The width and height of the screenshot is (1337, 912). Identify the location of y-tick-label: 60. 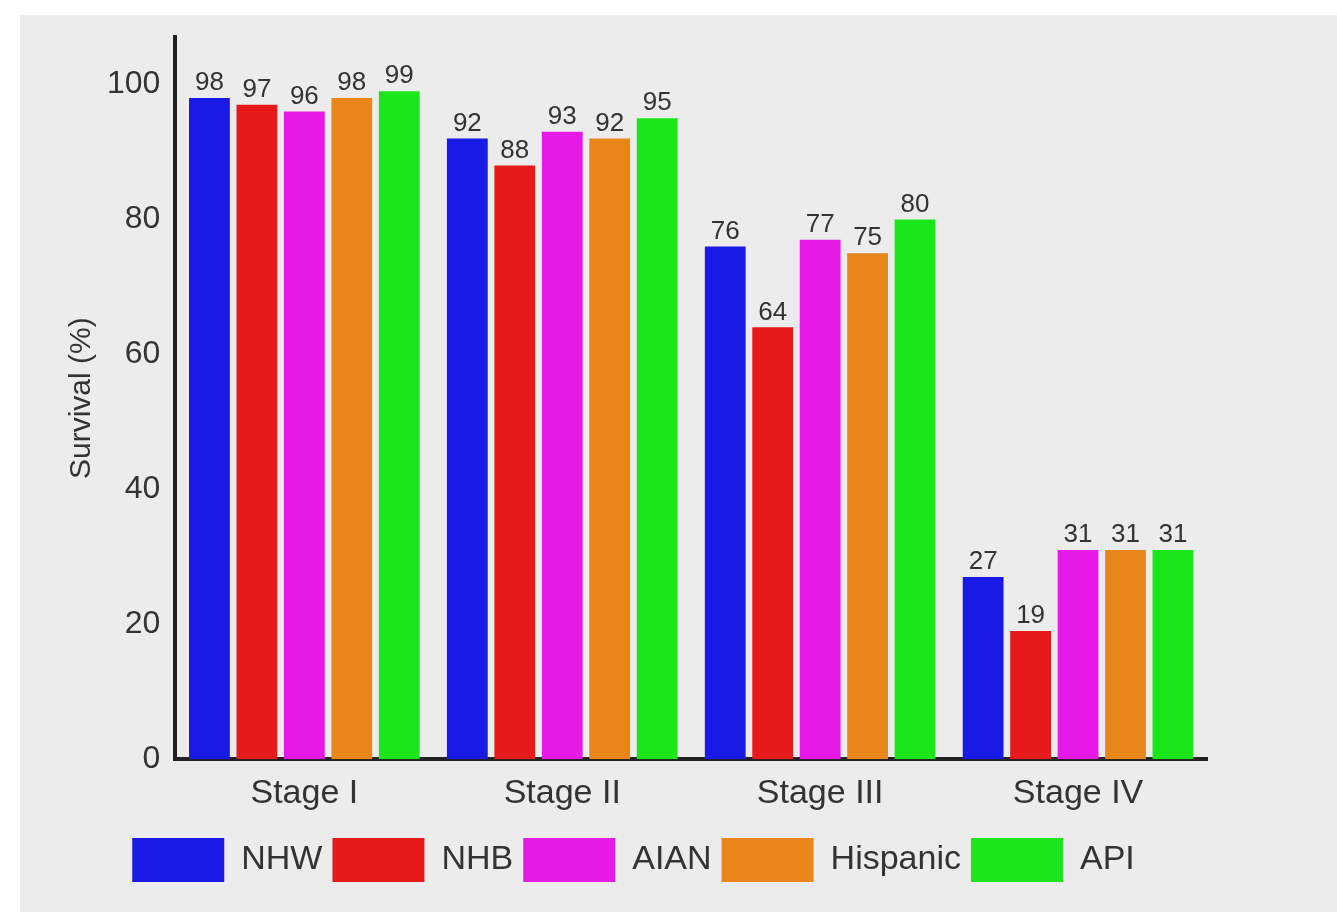
(142, 352).